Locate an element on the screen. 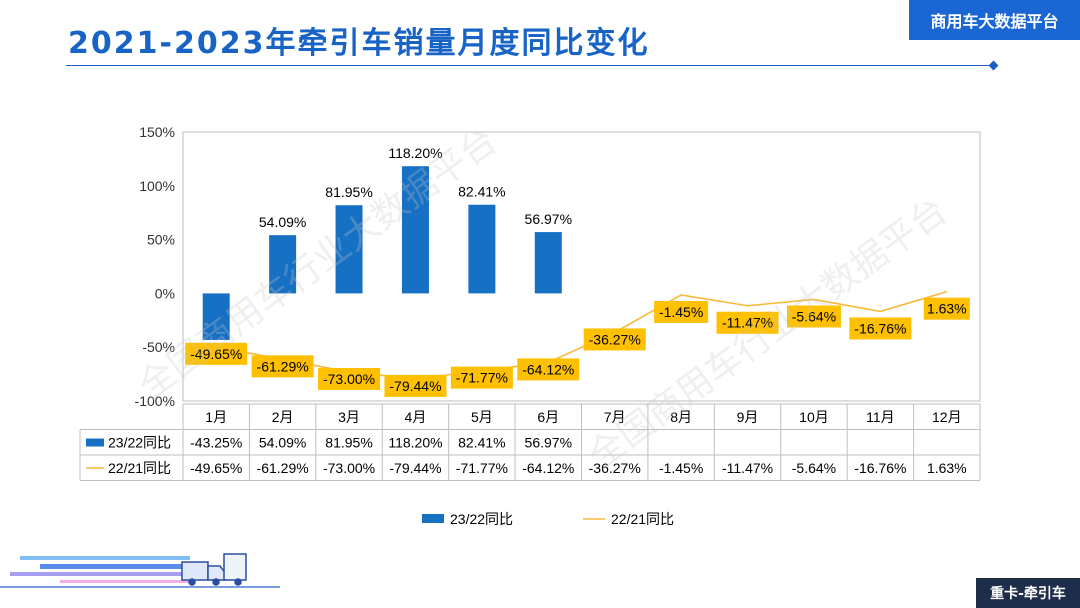 This screenshot has width=1080, height=608. line-data-label: -16.76% is located at coordinates (880, 328).